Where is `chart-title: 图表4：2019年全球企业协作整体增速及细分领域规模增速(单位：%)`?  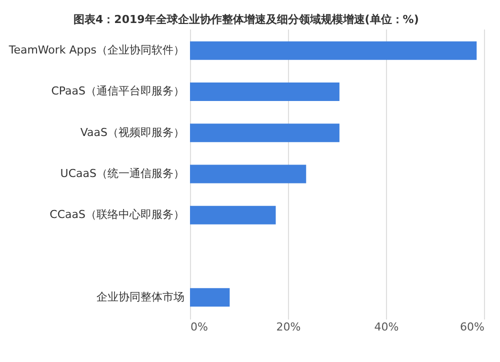
chart-title: 图表4：2019年全球企业协作整体增速及细分领域规模增速(单位：%) is located at coordinates (246, 19).